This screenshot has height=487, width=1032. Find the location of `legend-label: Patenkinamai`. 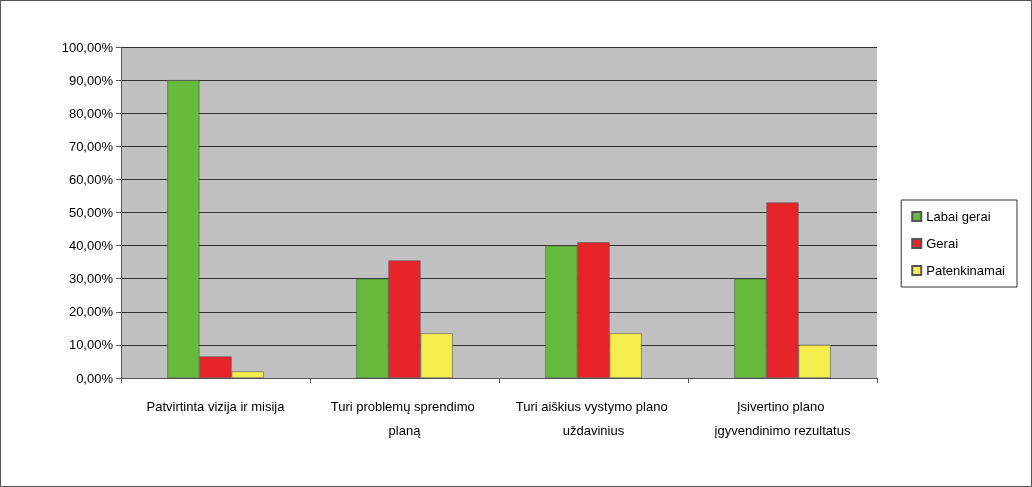

legend-label: Patenkinamai is located at coordinates (966, 270).